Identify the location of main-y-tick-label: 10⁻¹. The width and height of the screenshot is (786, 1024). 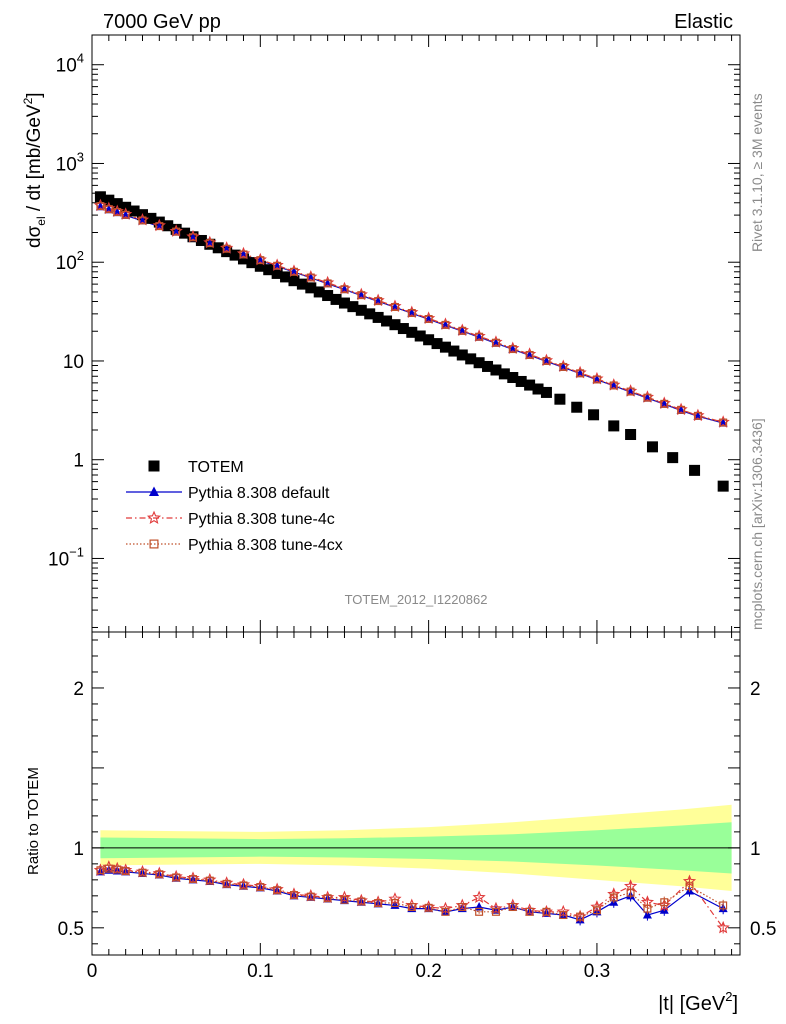
(66, 557).